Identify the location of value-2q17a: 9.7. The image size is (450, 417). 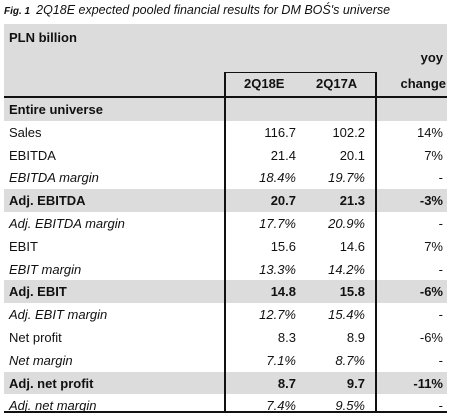
(355, 383).